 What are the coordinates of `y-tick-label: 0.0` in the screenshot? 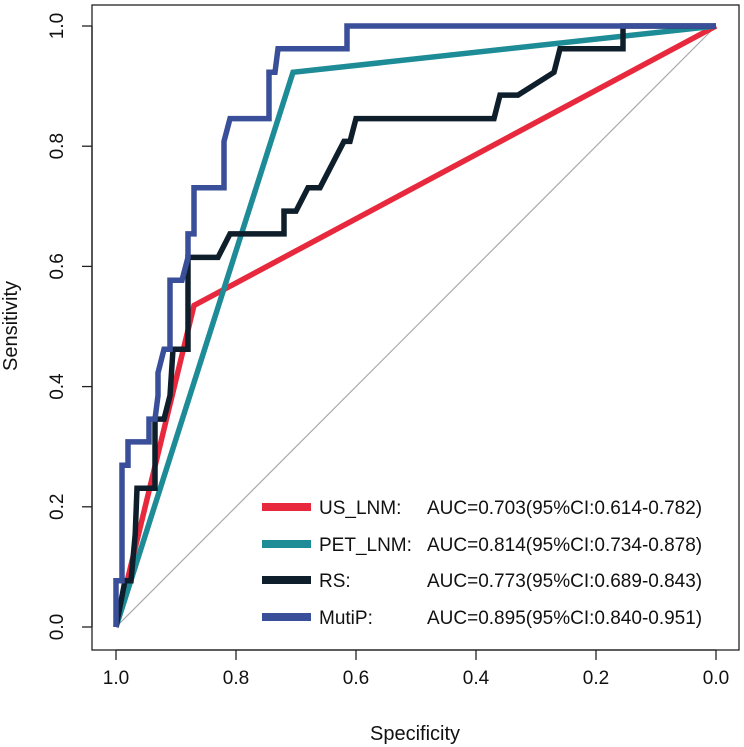 It's located at (57, 627).